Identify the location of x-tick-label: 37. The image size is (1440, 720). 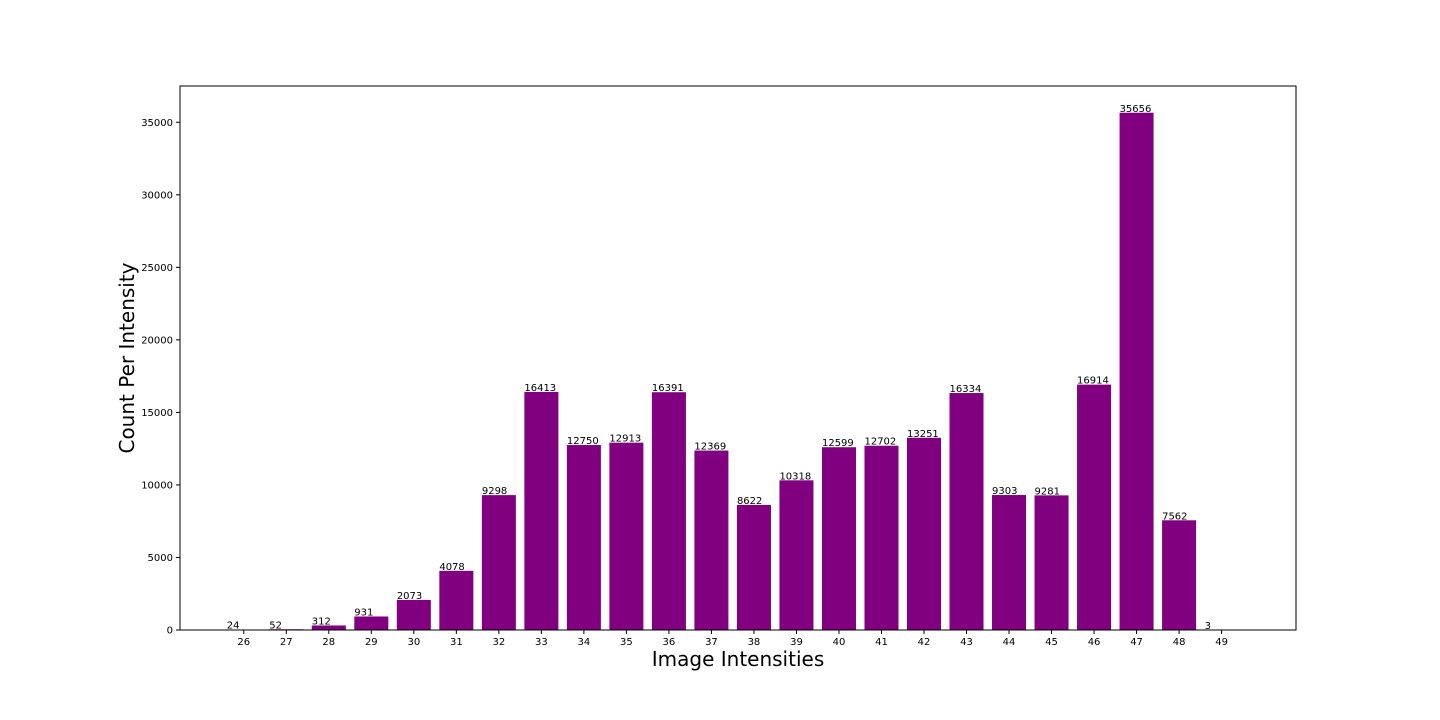
(711, 642).